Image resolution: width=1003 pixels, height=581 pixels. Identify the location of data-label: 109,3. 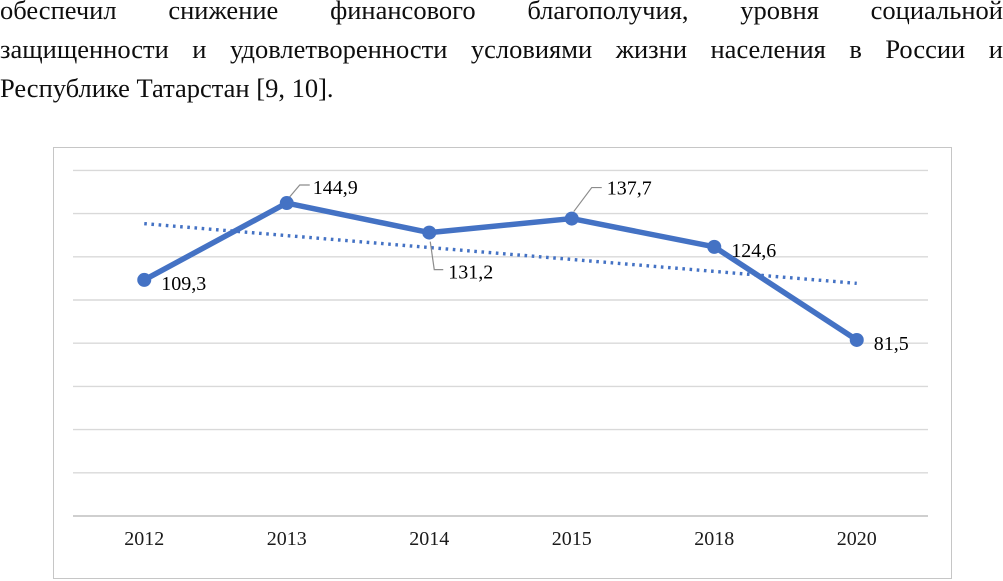
(183, 284).